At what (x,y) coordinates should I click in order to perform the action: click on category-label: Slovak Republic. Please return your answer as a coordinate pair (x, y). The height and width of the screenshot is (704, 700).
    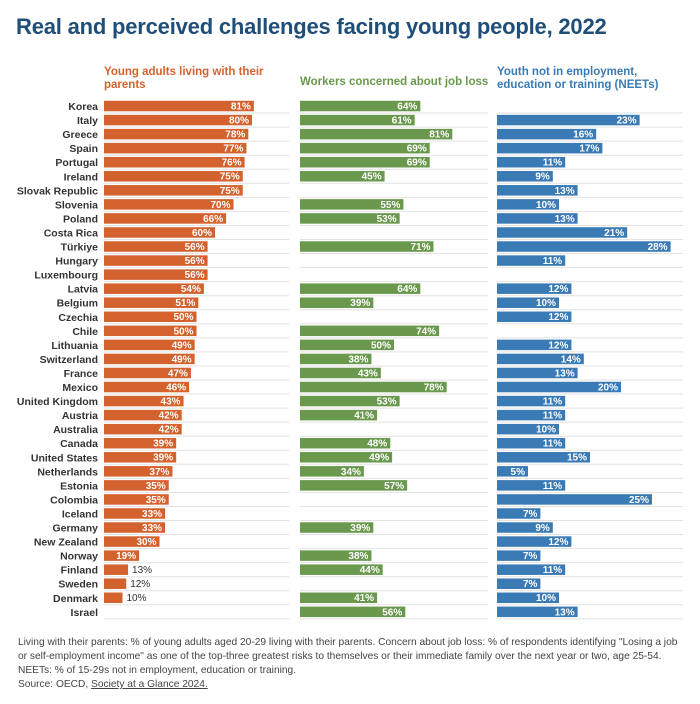
    Looking at the image, I should click on (57, 191).